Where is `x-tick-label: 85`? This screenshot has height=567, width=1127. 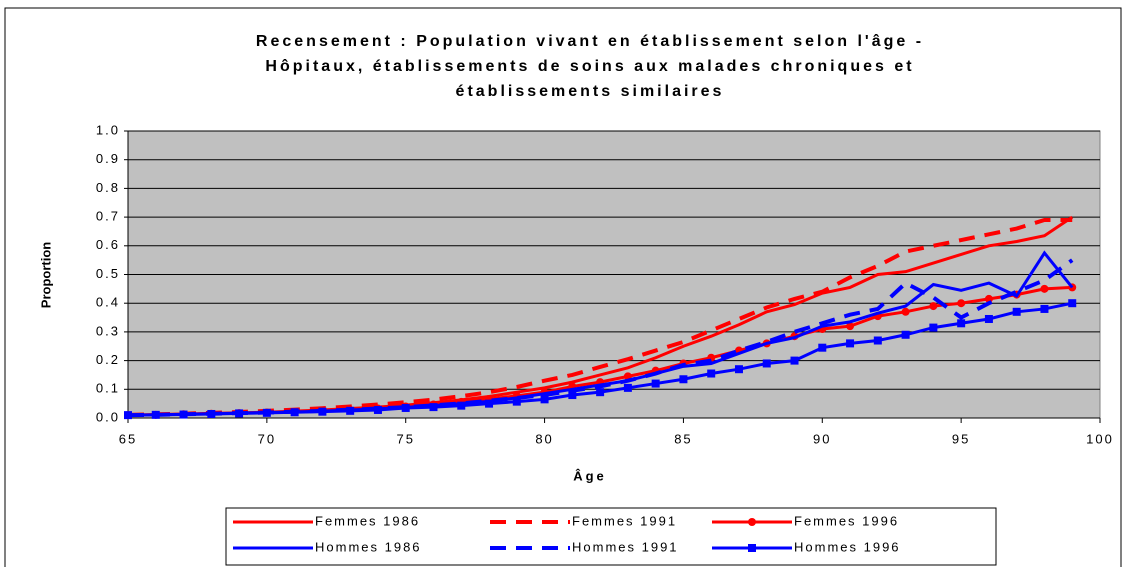 x-tick-label: 85 is located at coordinates (683, 438).